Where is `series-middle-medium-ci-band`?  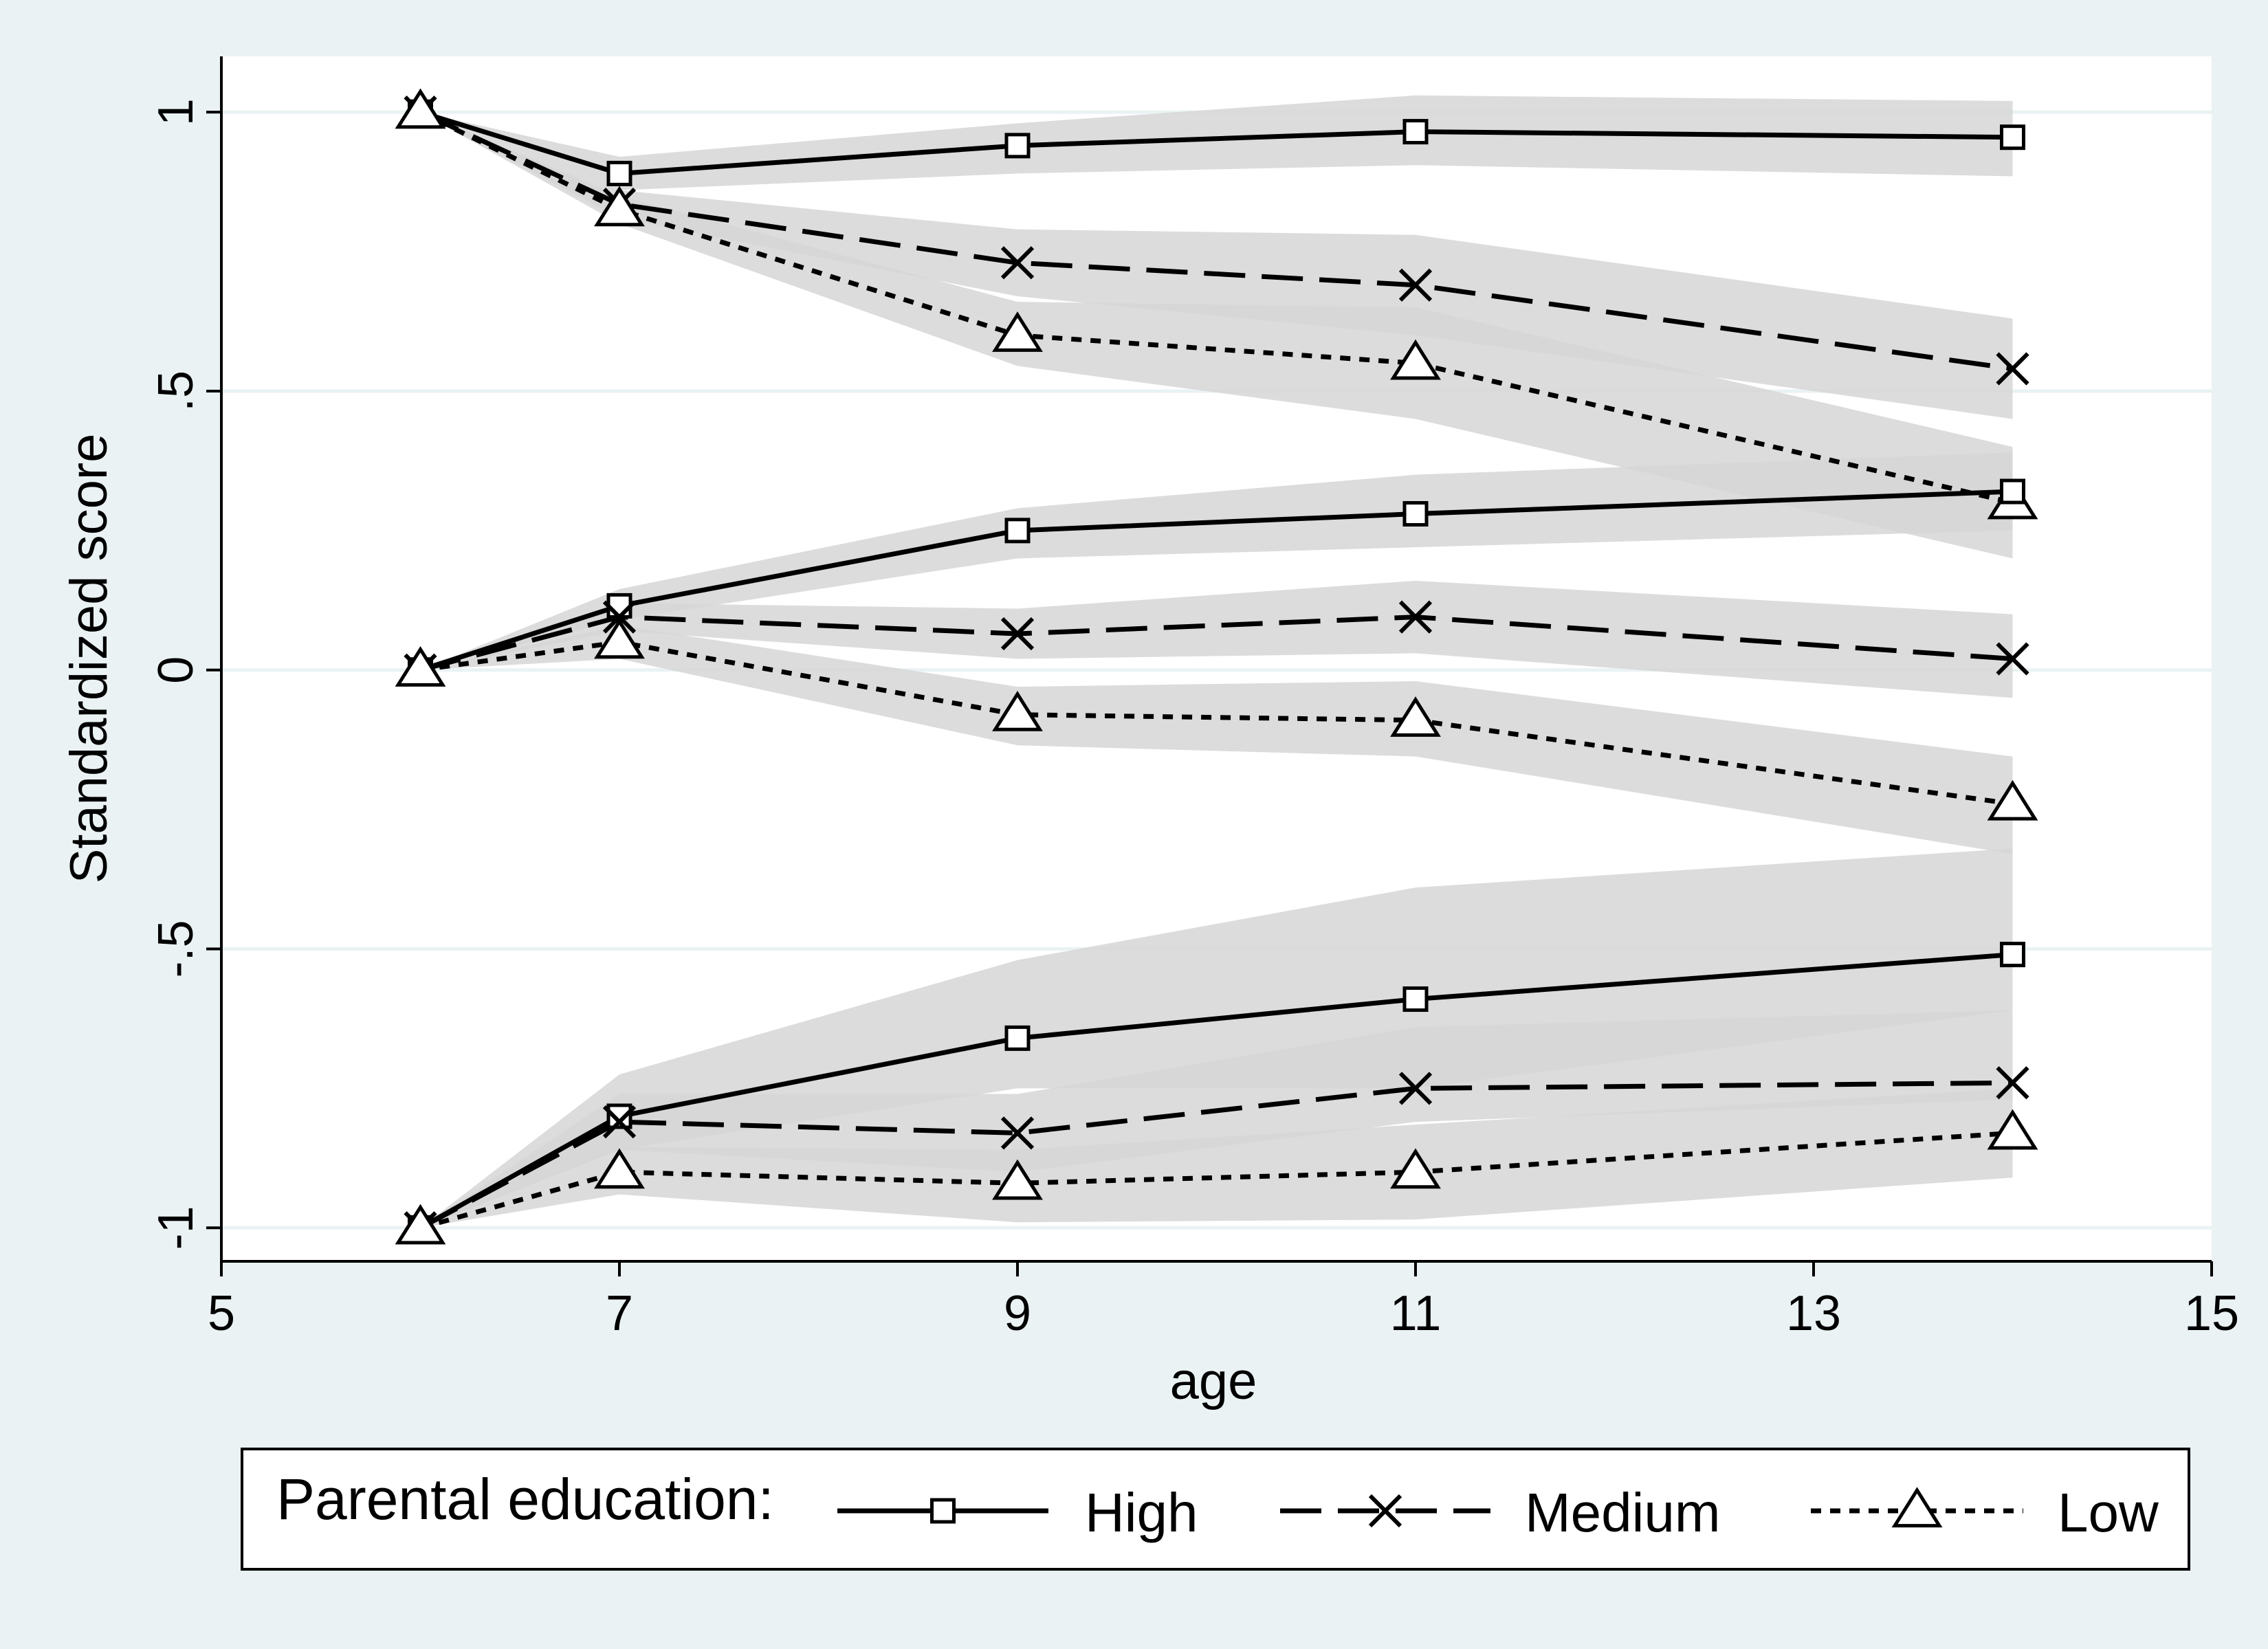
series-middle-medium-ci-band is located at coordinates (1216, 639).